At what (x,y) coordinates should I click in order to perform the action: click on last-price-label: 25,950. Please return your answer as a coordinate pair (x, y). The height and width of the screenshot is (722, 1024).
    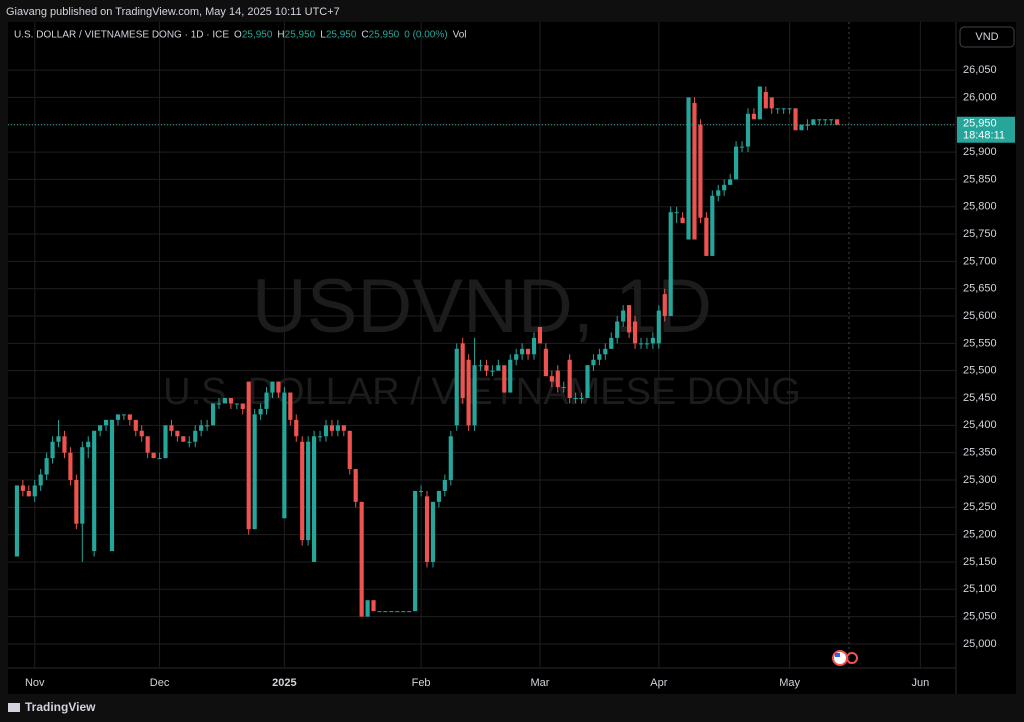
    Looking at the image, I should click on (980, 124).